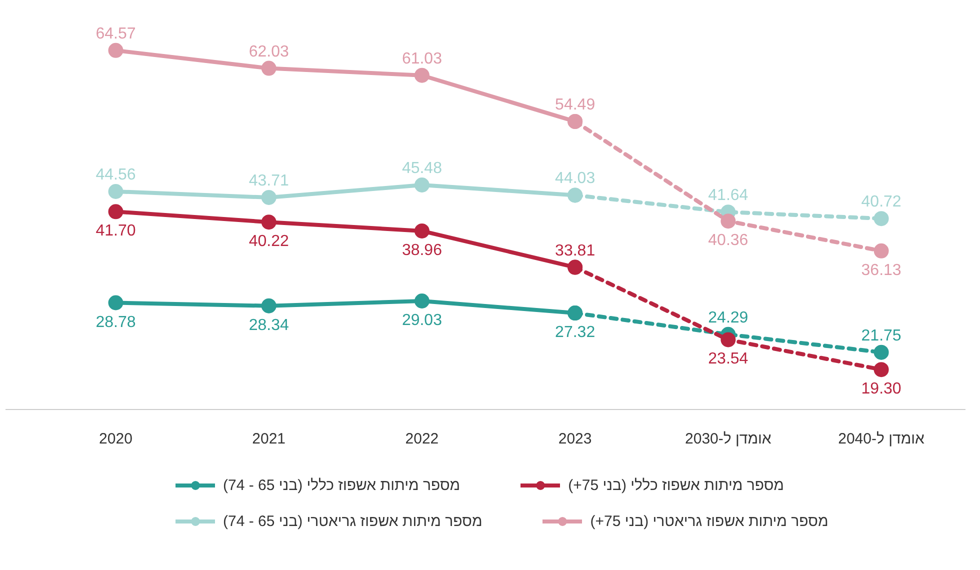 The height and width of the screenshot is (570, 980). Describe the element at coordinates (116, 322) in the screenshot. I see `data-label: 28.78` at that location.